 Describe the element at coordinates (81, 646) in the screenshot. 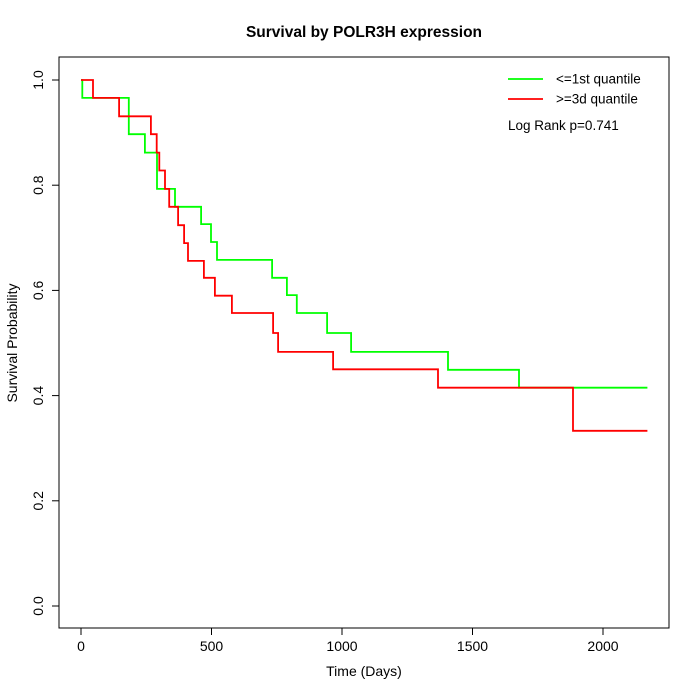

I see `x-axis-tick-label: 0` at that location.